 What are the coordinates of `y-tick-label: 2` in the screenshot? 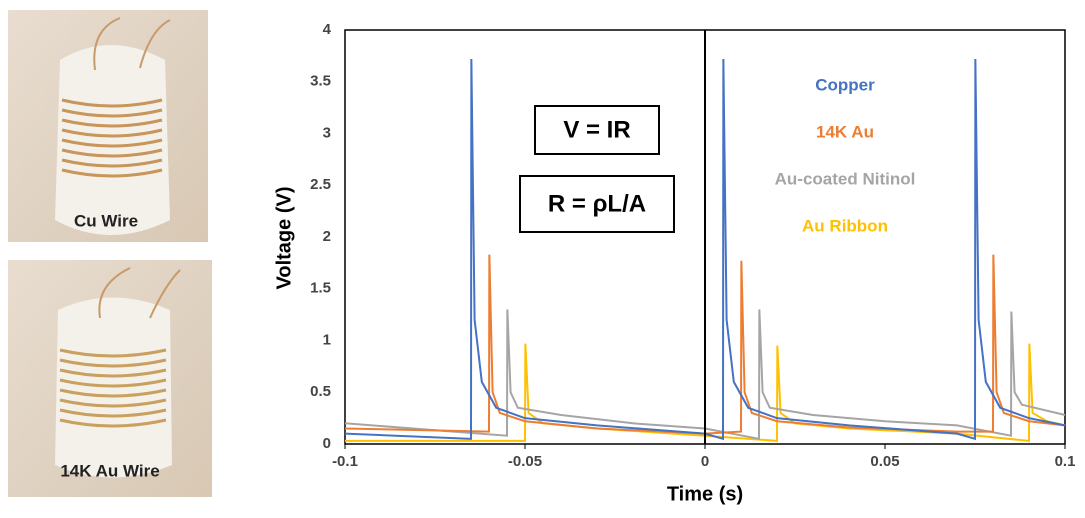 It's located at (327, 236).